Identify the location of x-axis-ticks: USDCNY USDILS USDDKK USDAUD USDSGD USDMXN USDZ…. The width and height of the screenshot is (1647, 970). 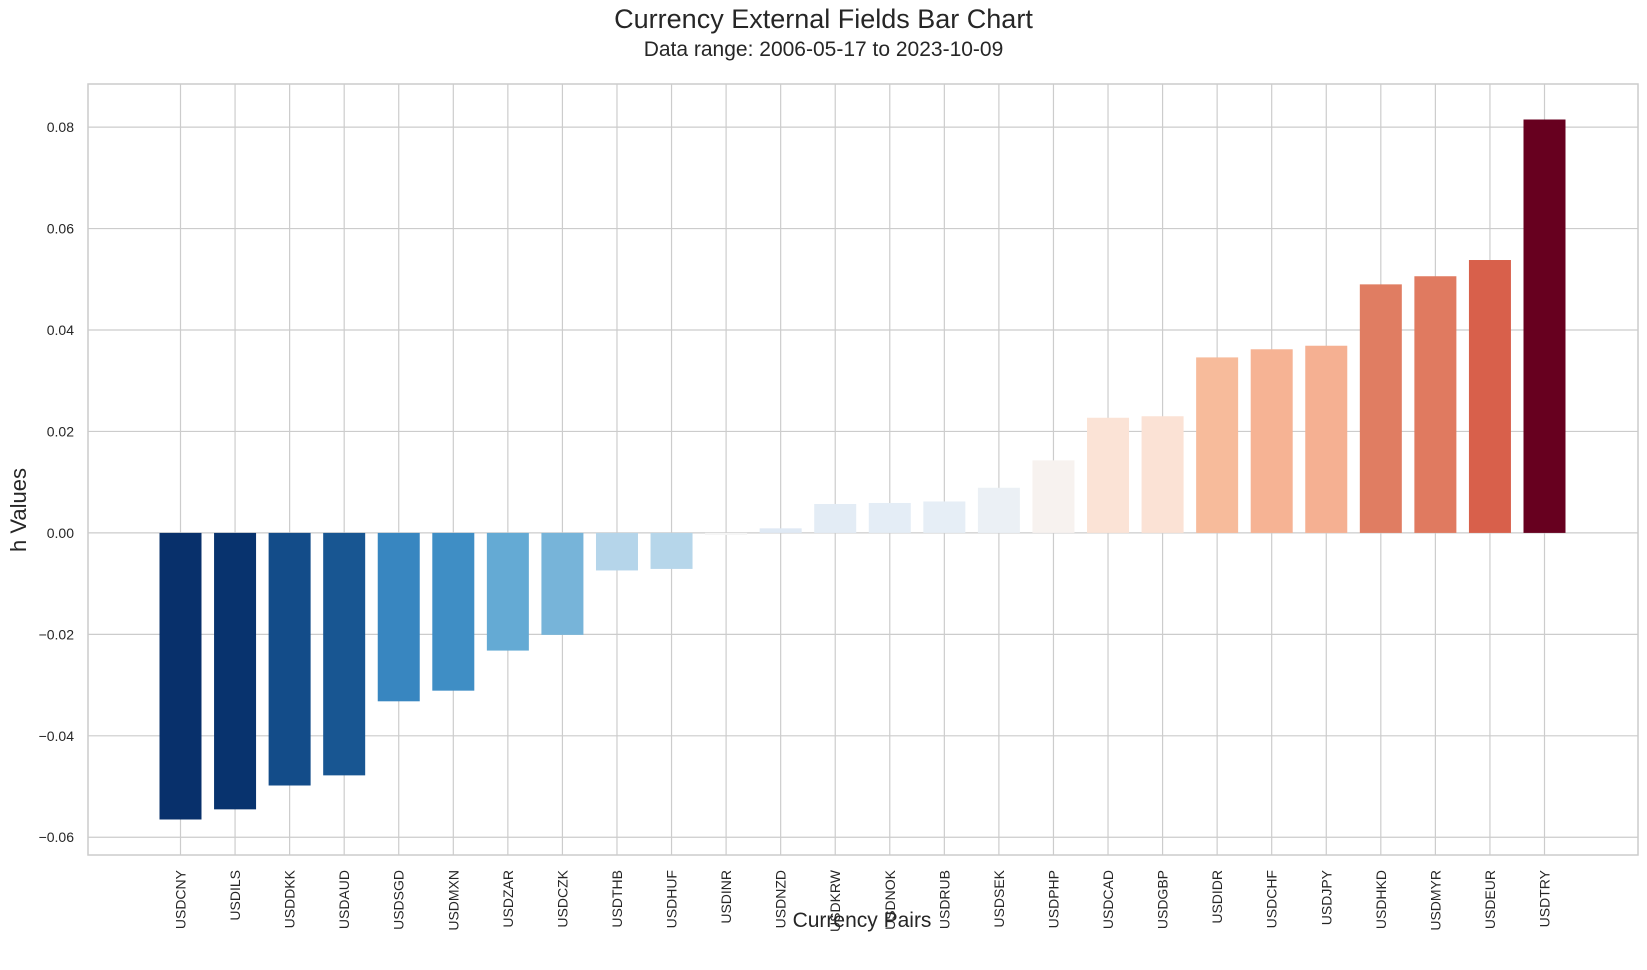
(863, 900).